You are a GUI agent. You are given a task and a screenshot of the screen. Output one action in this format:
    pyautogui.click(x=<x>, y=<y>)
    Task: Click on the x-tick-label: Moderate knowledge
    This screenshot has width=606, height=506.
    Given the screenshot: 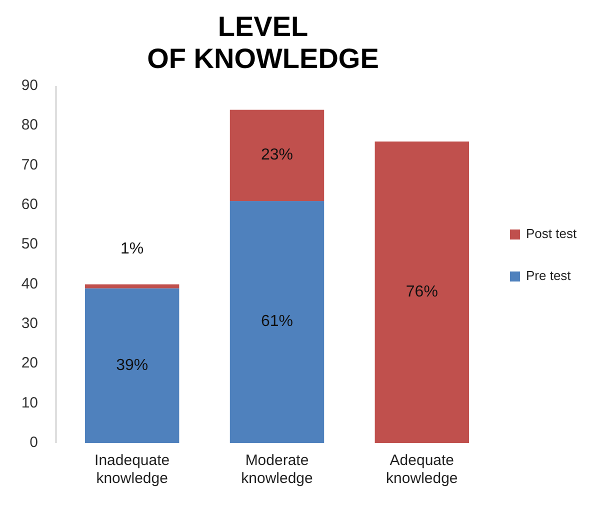 What is the action you would take?
    pyautogui.click(x=277, y=469)
    